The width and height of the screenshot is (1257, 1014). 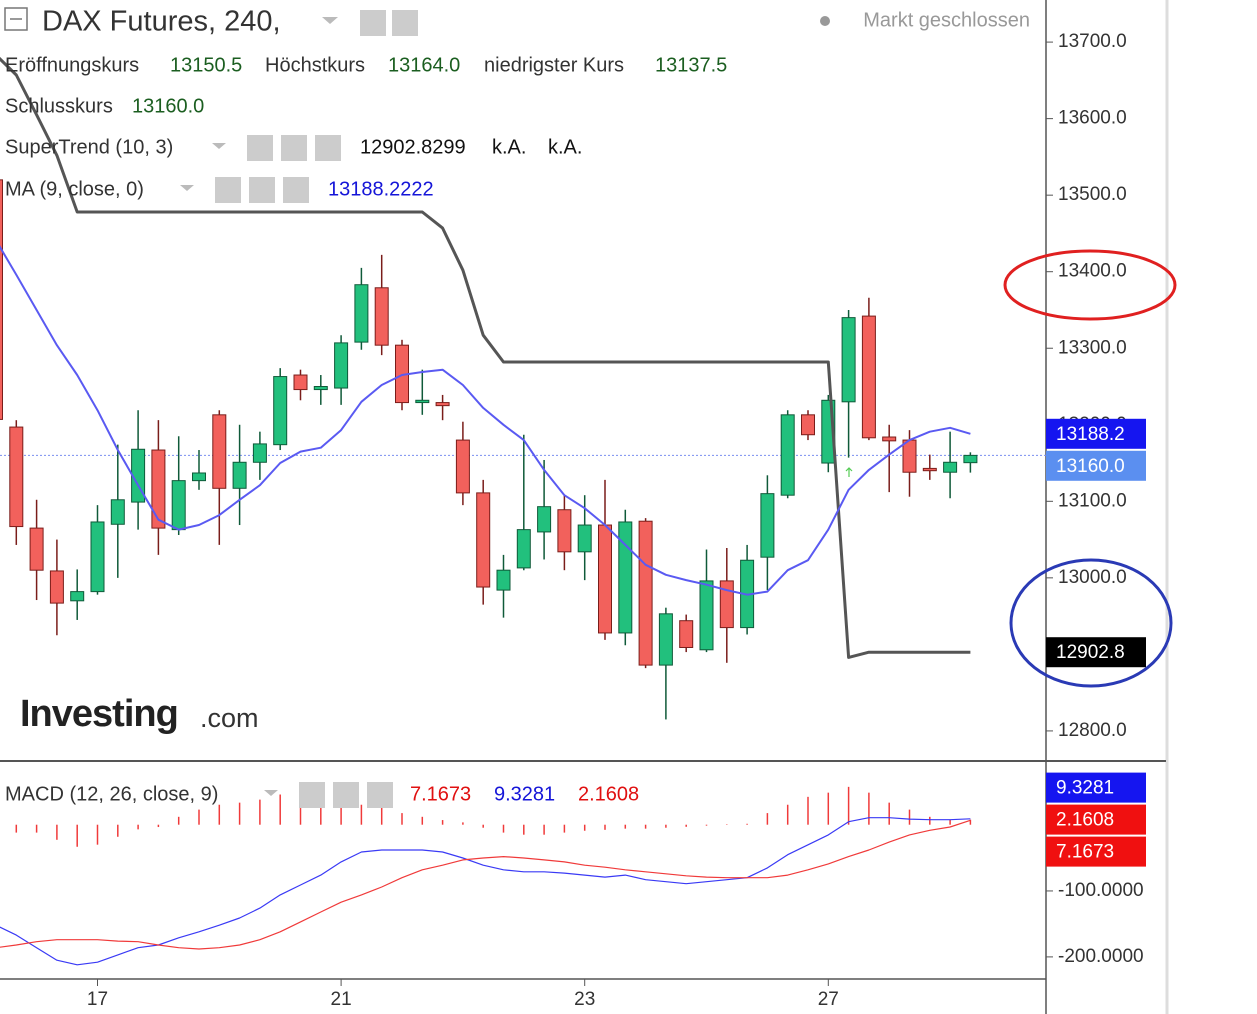 What do you see at coordinates (1092, 194) in the screenshot?
I see `y-tick-label: 13500.0` at bounding box center [1092, 194].